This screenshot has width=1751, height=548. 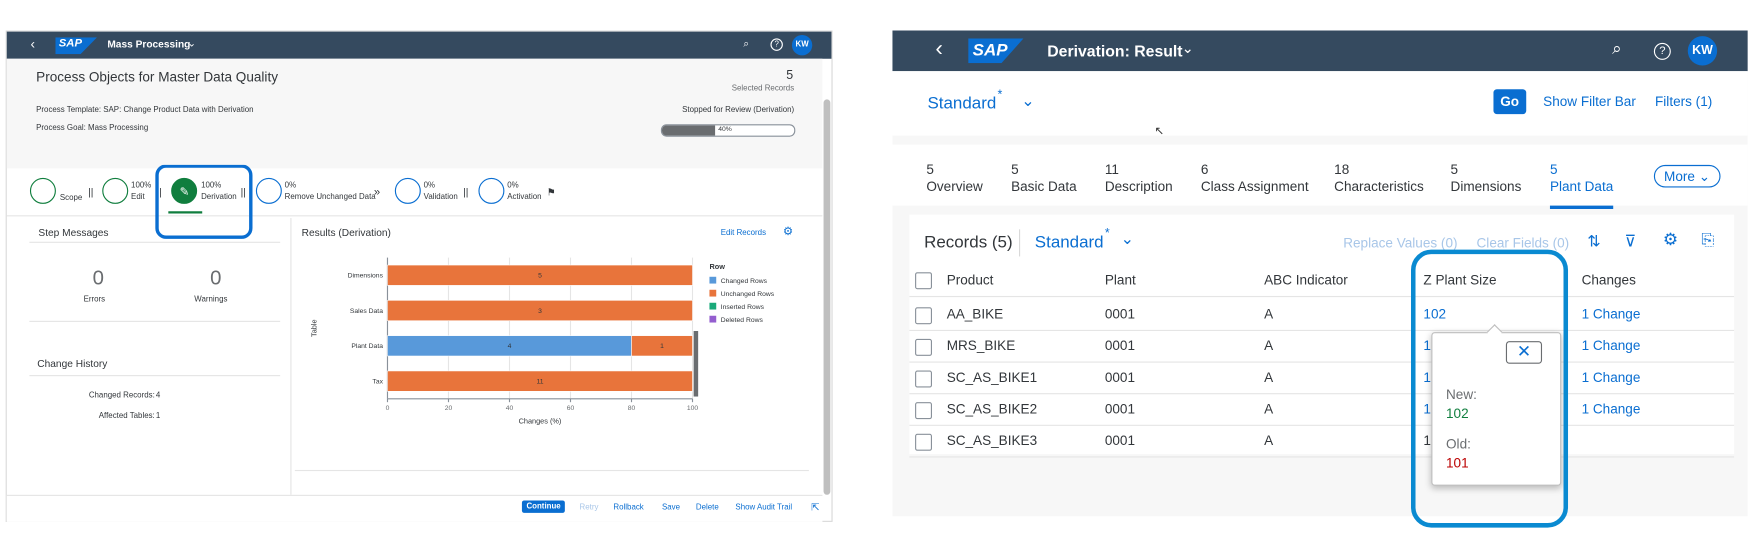 What do you see at coordinates (1486, 186) in the screenshot?
I see `tab-label: Dimensions` at bounding box center [1486, 186].